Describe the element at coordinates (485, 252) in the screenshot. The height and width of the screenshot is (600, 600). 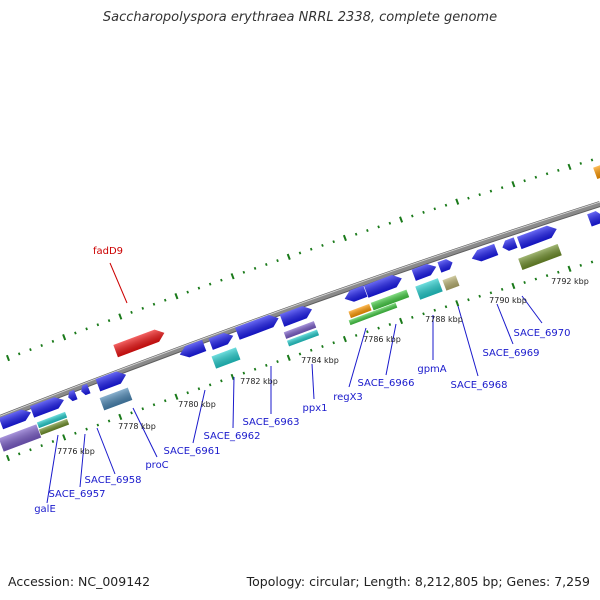
I see `gene-strand-e1-shade` at that location.